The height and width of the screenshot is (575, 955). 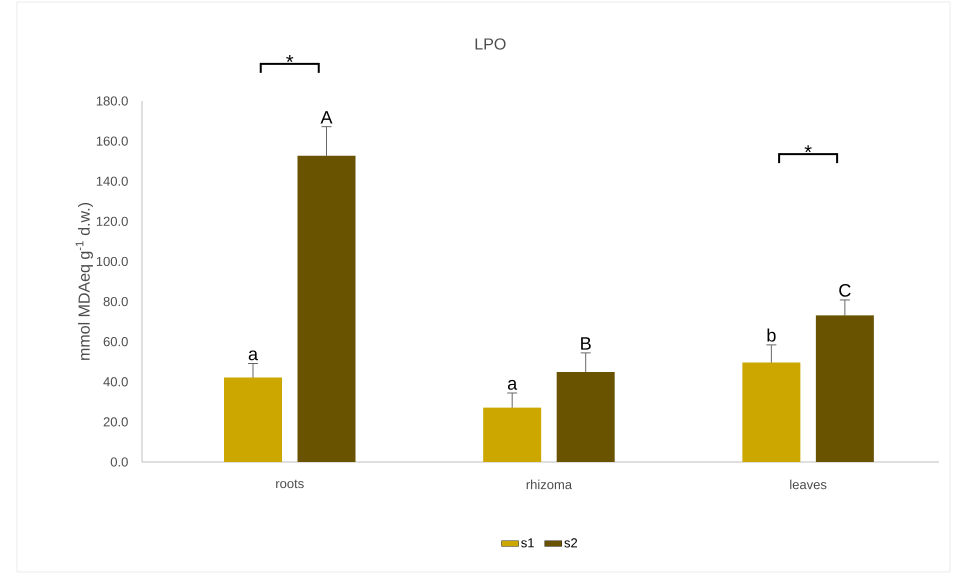 What do you see at coordinates (116, 301) in the screenshot?
I see `y-tick-label: 80.0` at bounding box center [116, 301].